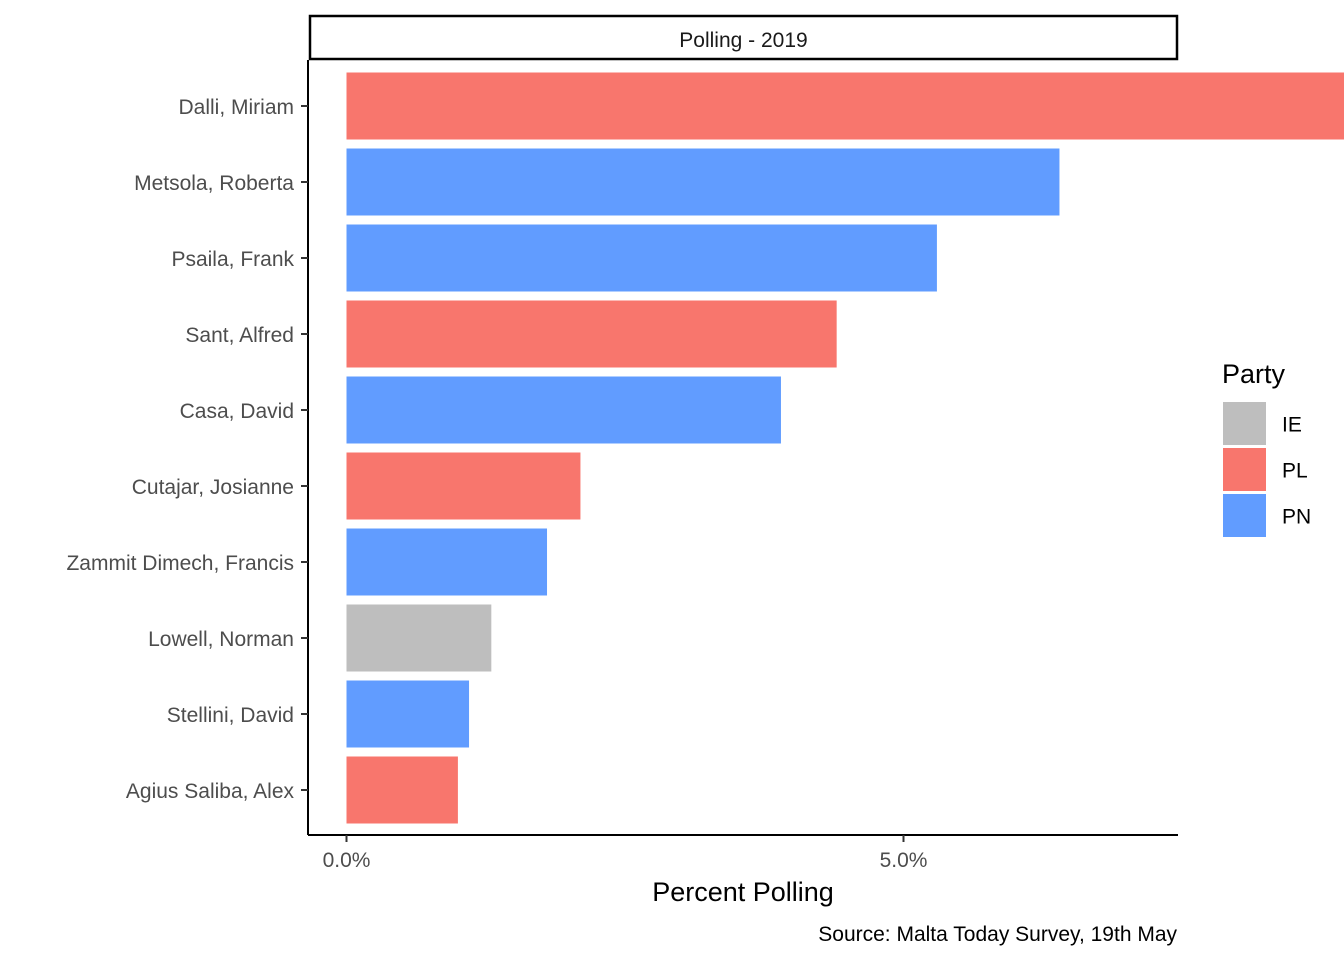 Image resolution: width=1344 pixels, height=960 pixels. What do you see at coordinates (625, 860) in the screenshot?
I see `x-labels: 0.0%5.0%10.0%` at bounding box center [625, 860].